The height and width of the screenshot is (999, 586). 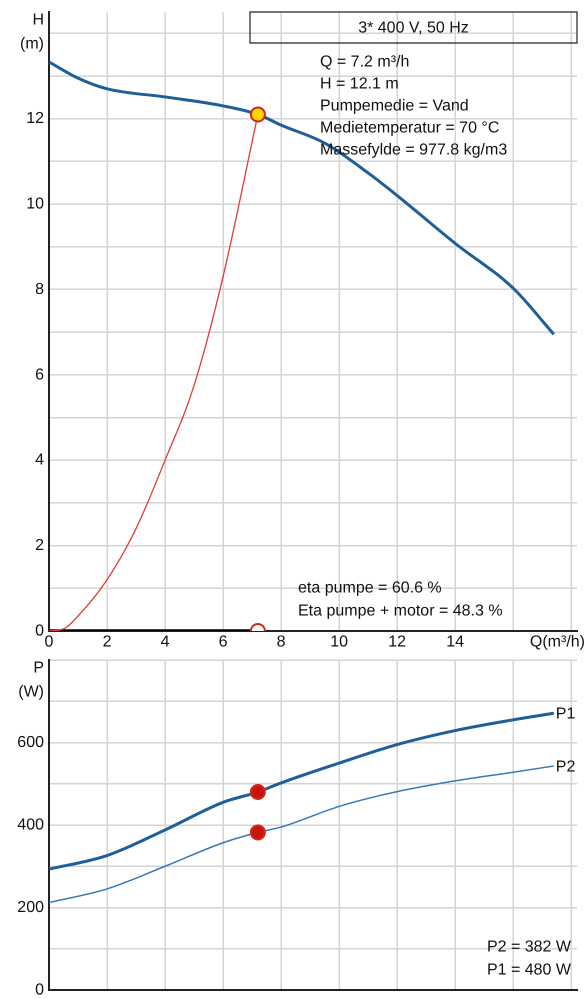 What do you see at coordinates (223, 641) in the screenshot?
I see `x-tick-label: 6` at bounding box center [223, 641].